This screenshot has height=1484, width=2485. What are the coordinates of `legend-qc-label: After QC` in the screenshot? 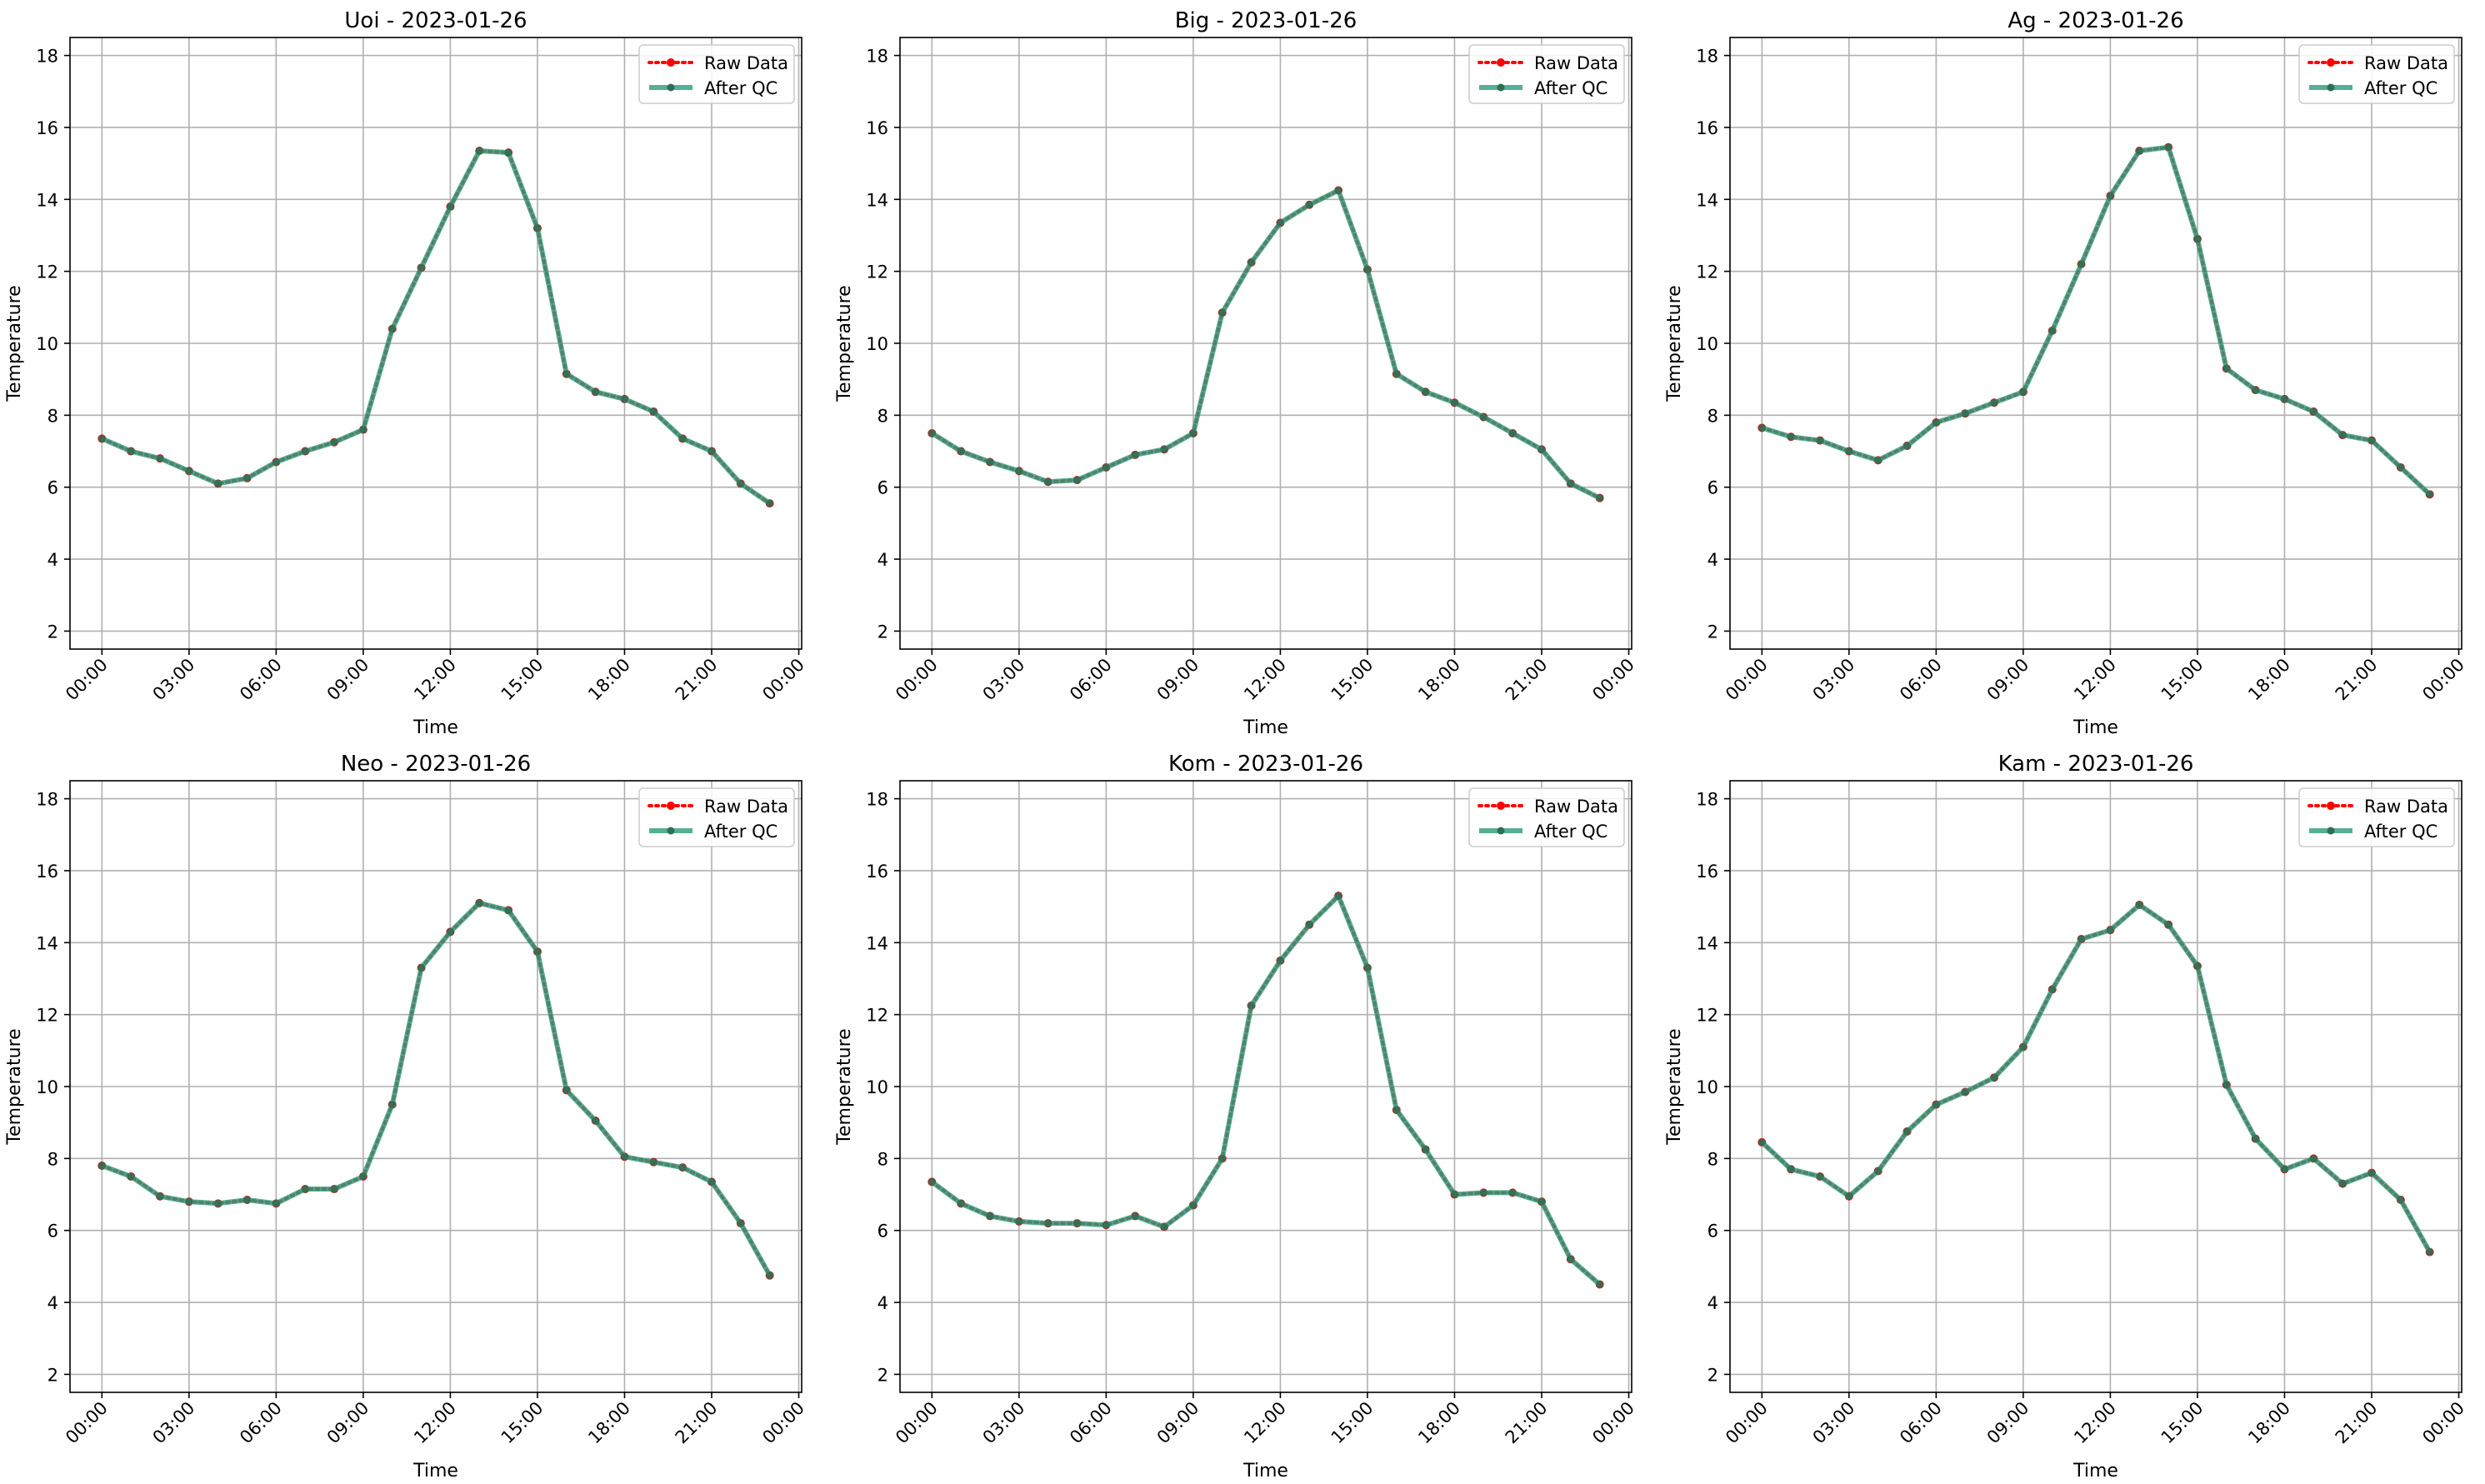 It's located at (741, 88).